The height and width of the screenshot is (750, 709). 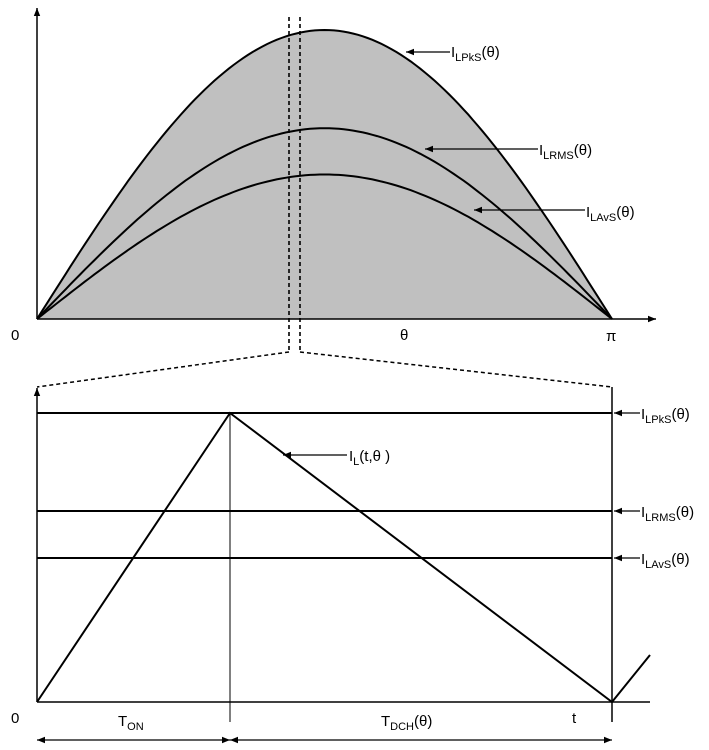 What do you see at coordinates (565, 152) in the screenshot?
I see `top-rms-label: ILRMS(θ)` at bounding box center [565, 152].